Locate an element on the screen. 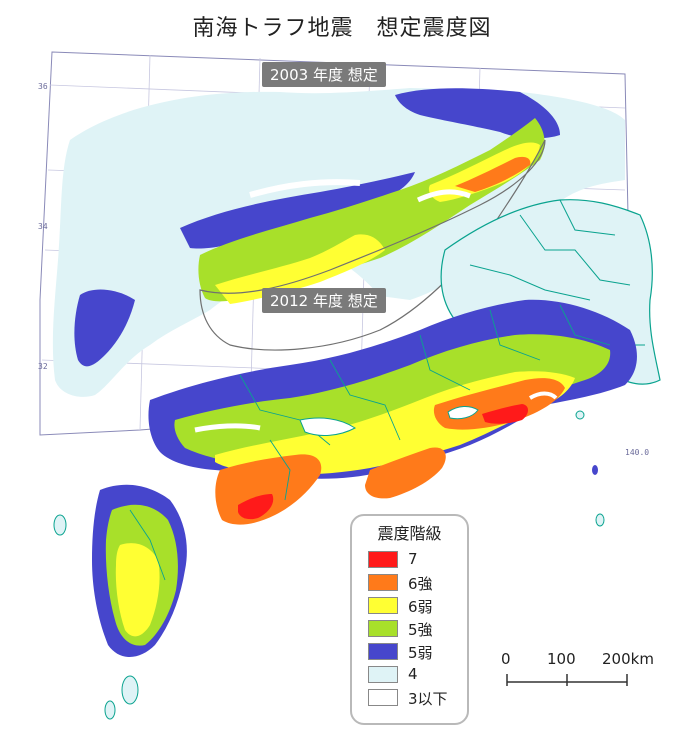 Image resolution: width=684 pixels, height=734 pixels. scale-tick-label: 100 is located at coordinates (561, 659).